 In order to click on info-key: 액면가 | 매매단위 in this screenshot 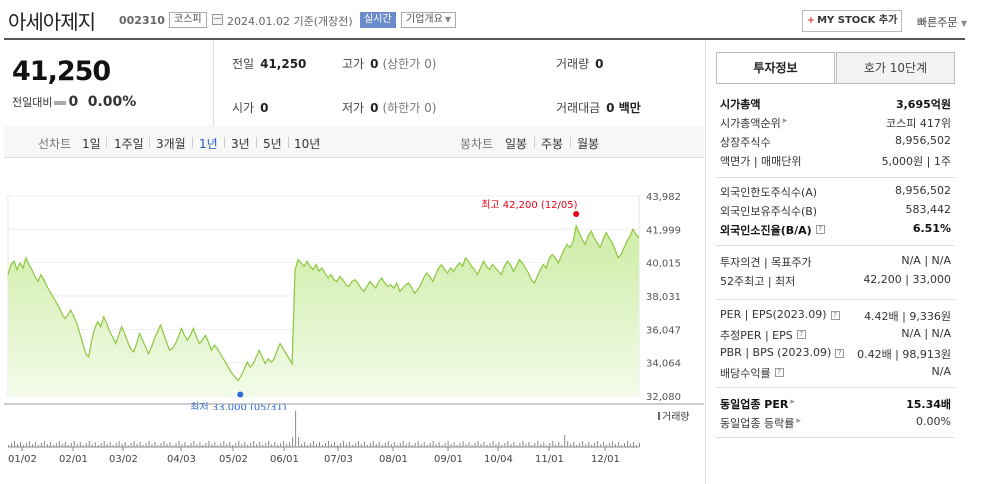, I will do `click(761, 161)`.